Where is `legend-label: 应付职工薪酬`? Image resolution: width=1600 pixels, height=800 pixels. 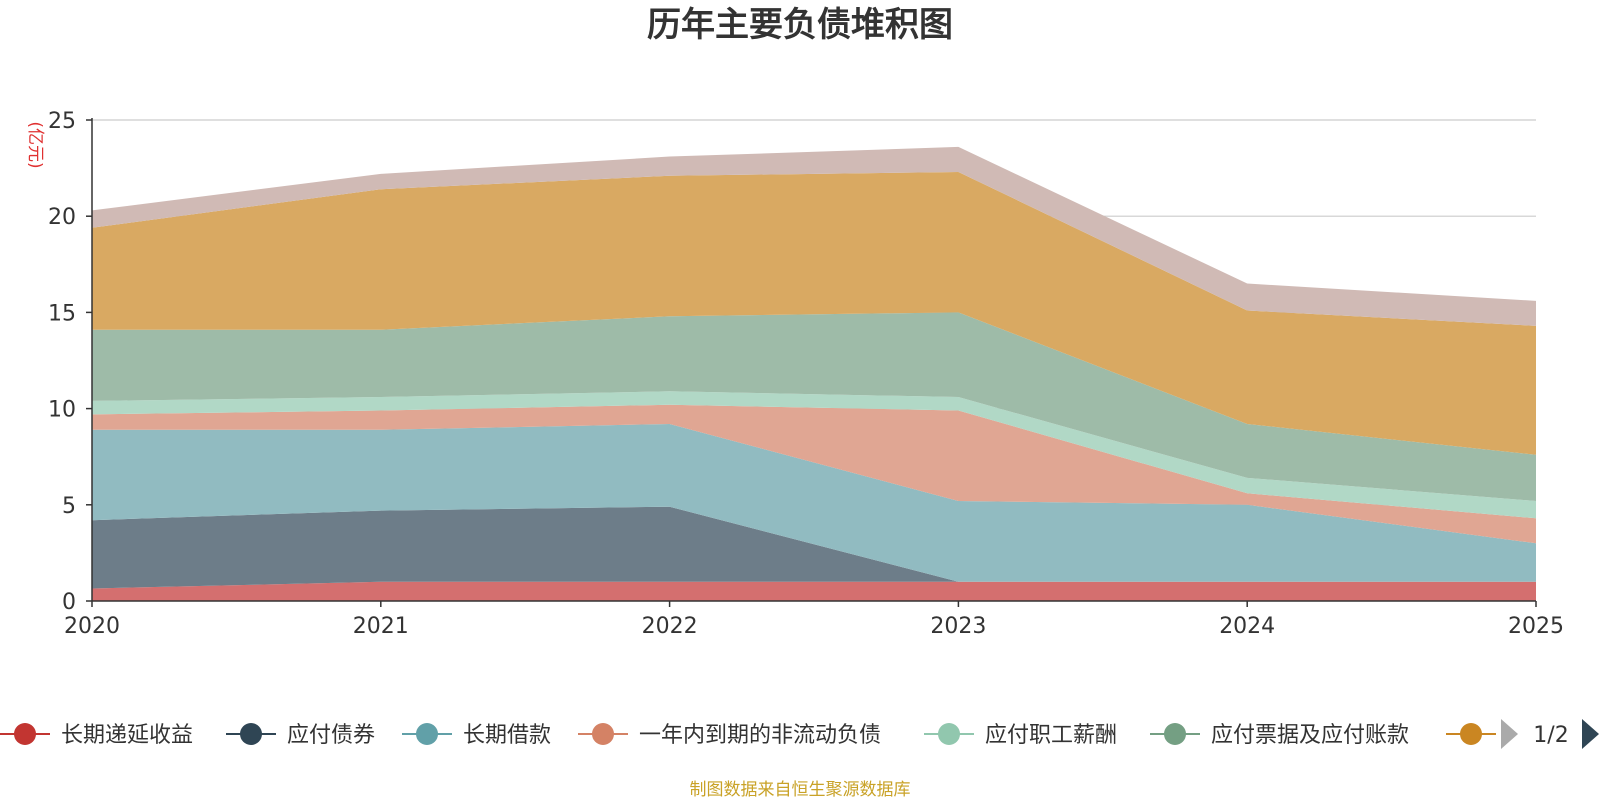 legend-label: 应付职工薪酬 is located at coordinates (1051, 735).